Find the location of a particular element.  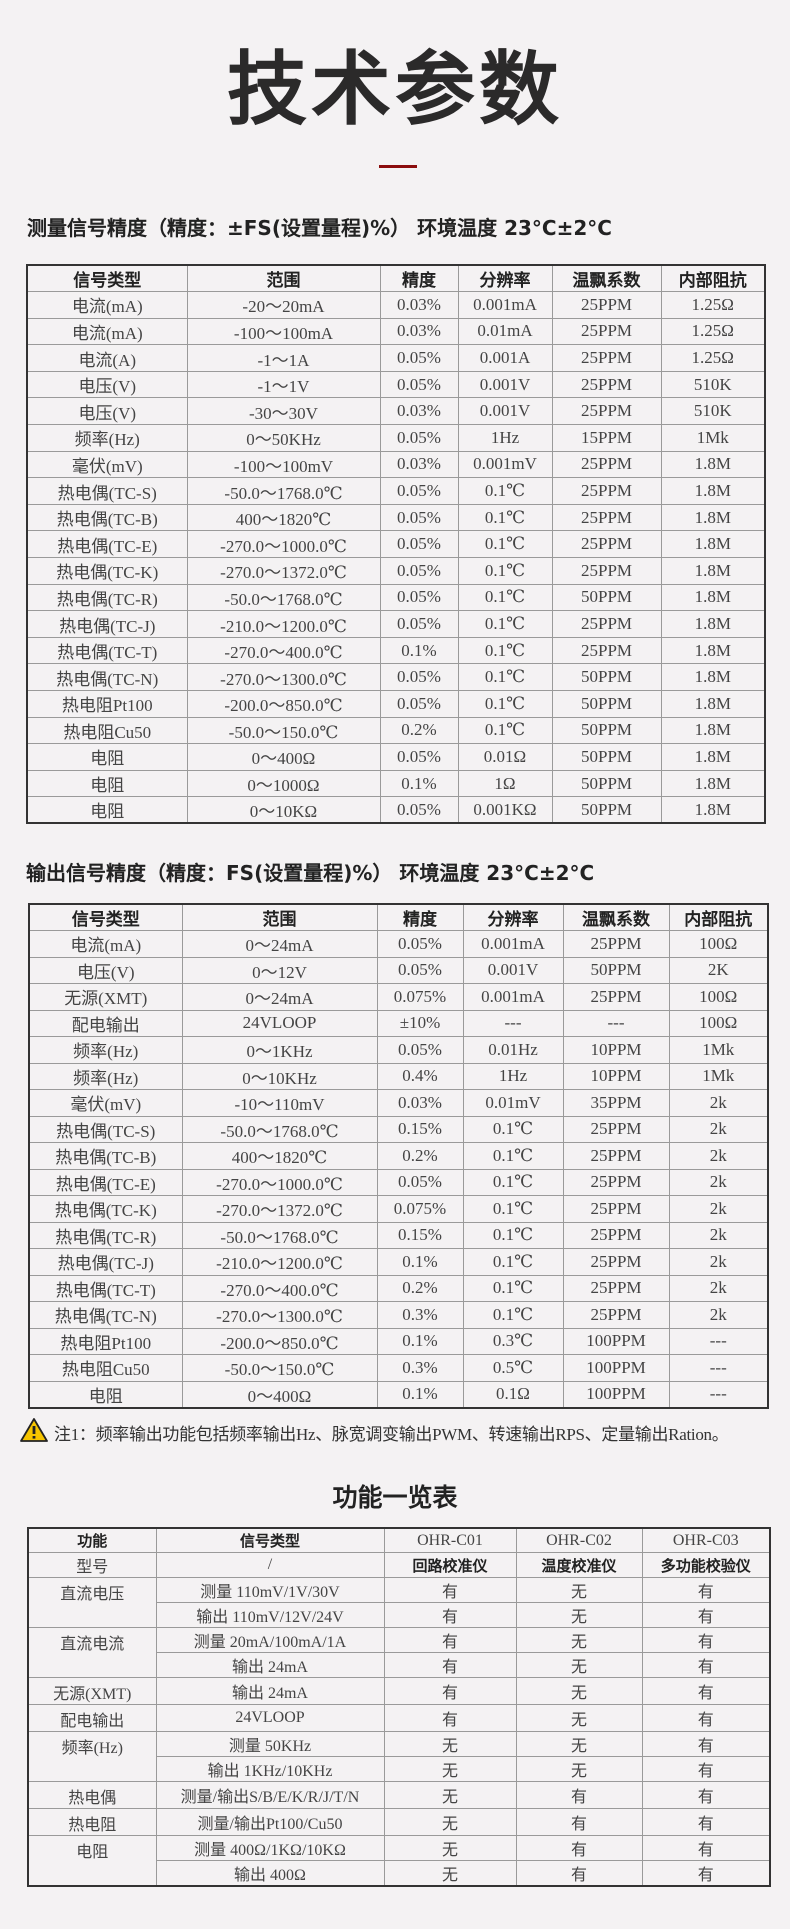

table-cell: 0.01mA is located at coordinates (505, 331).